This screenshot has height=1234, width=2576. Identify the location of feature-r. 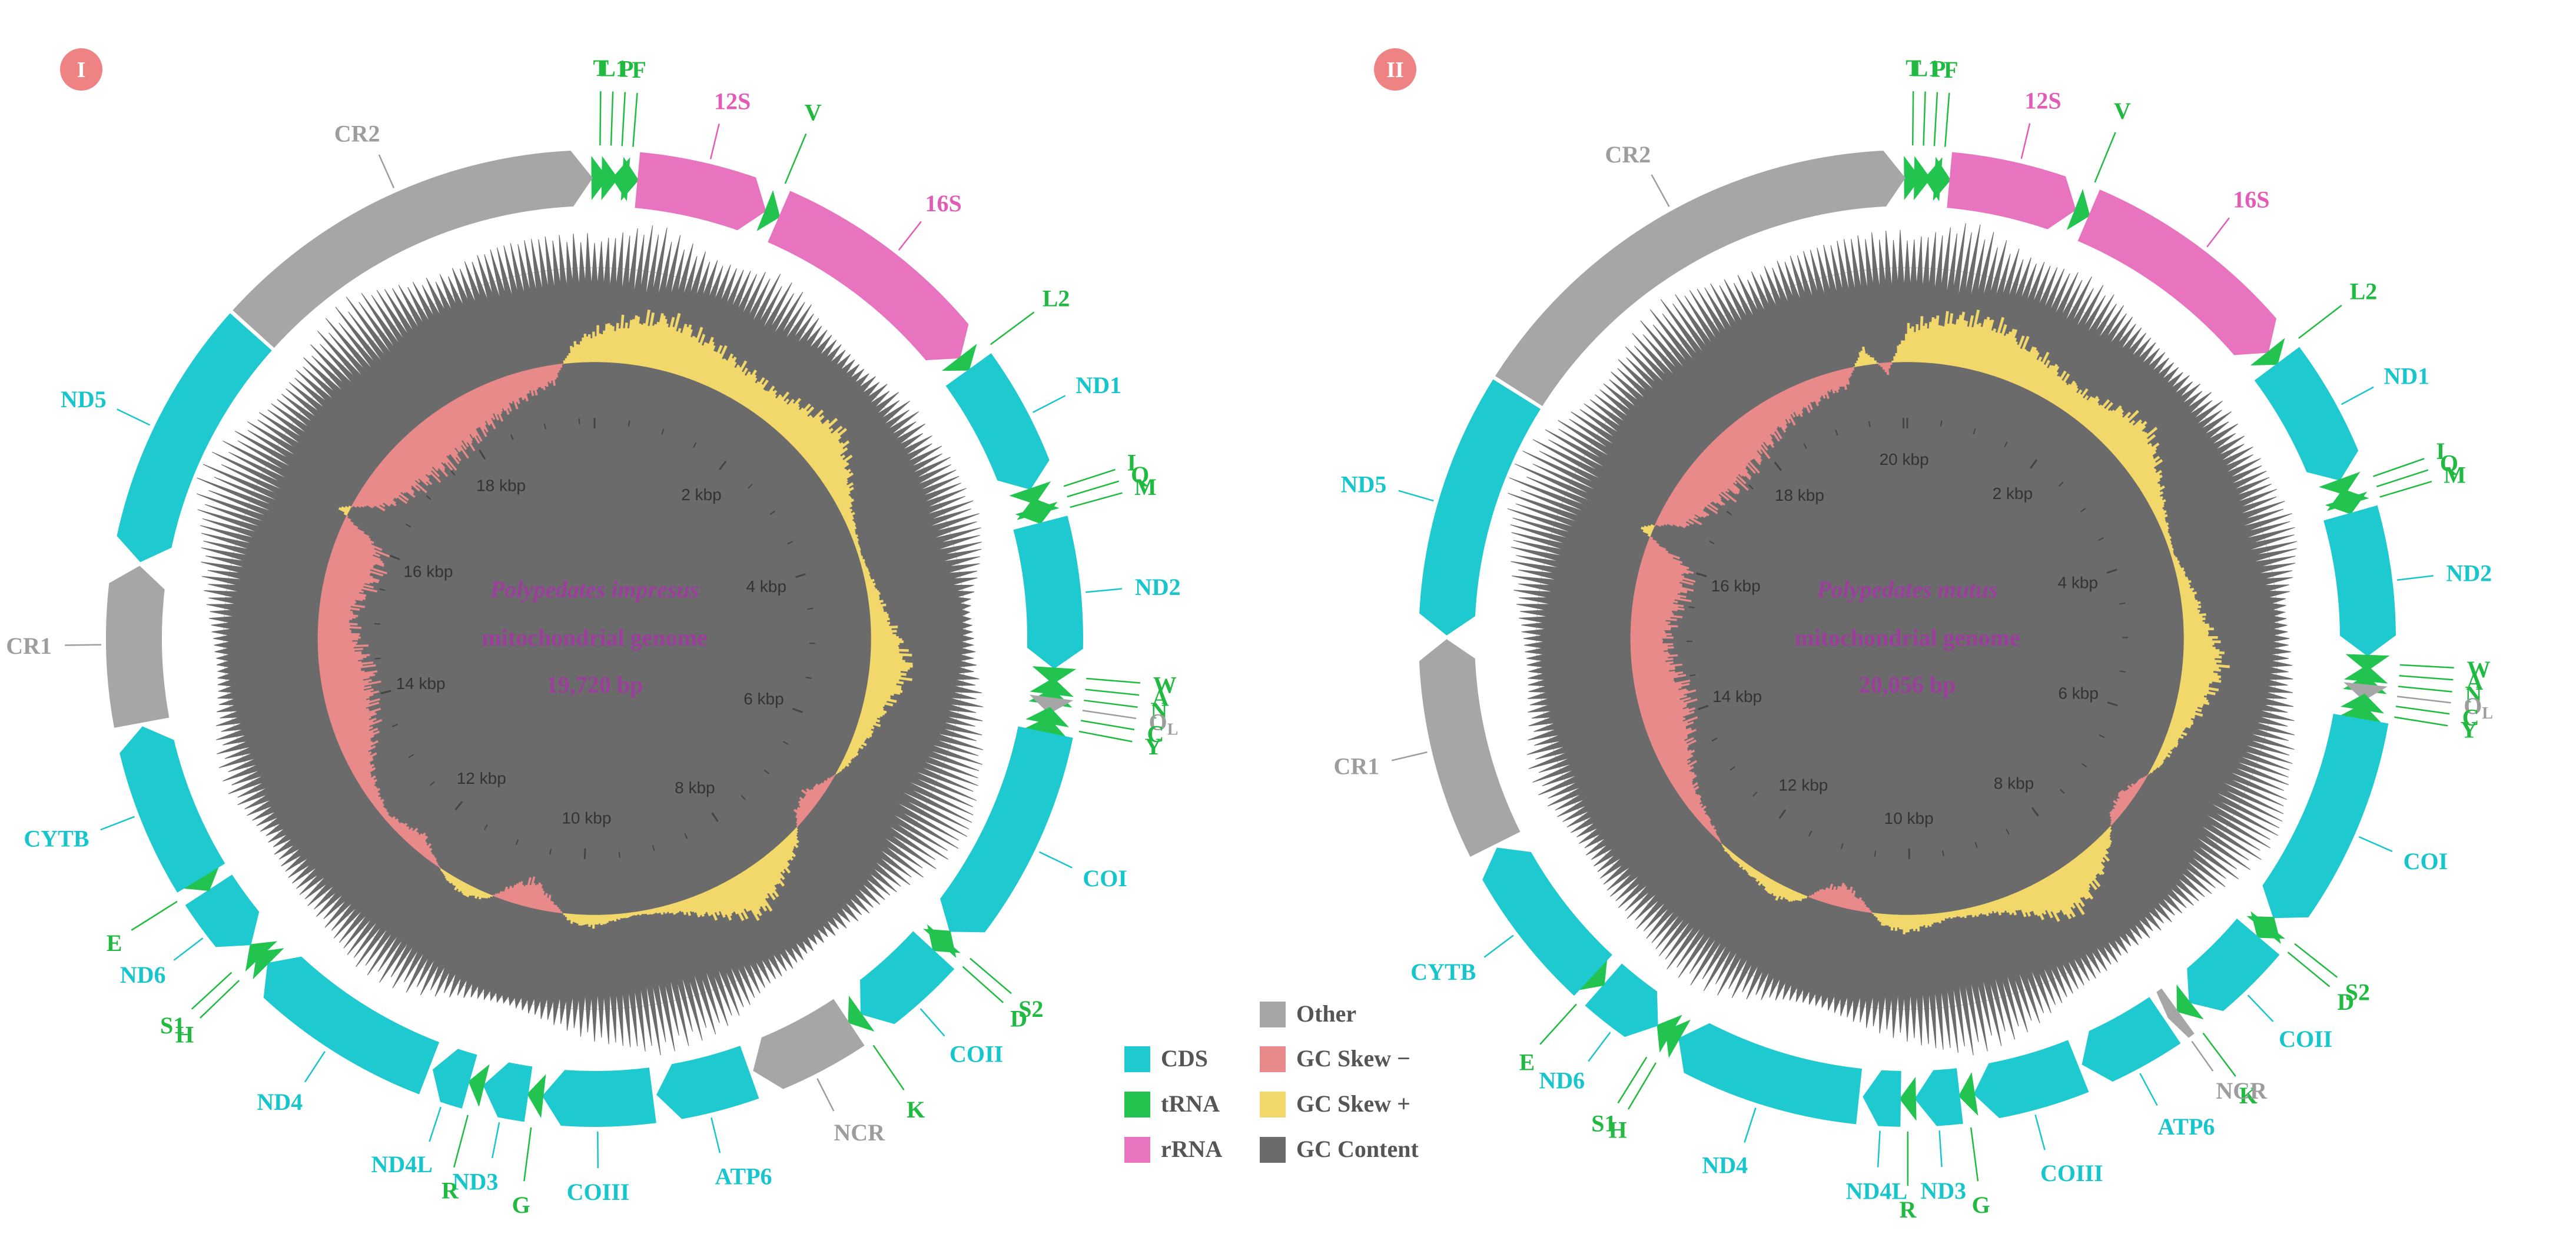
(1908, 1099).